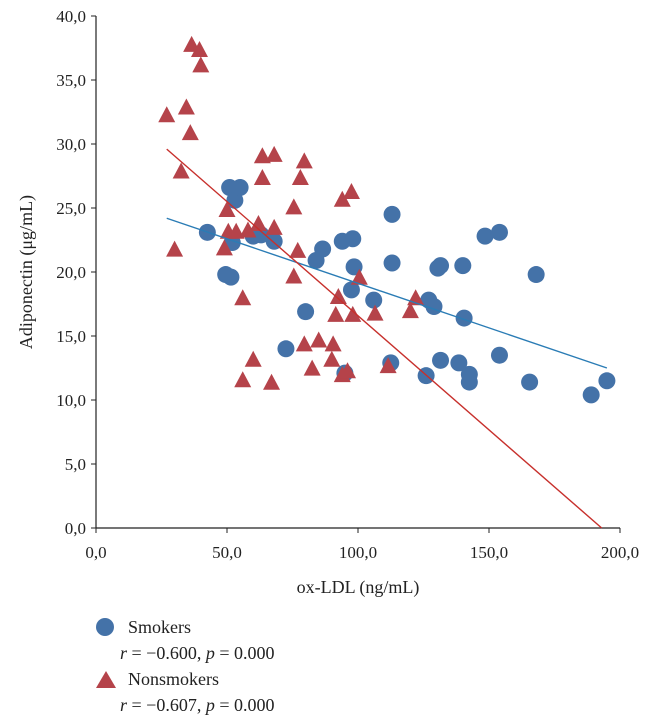 Image resolution: width=656 pixels, height=720 pixels. I want to click on nonsmokers-r-symbol: r, so click(124, 705).